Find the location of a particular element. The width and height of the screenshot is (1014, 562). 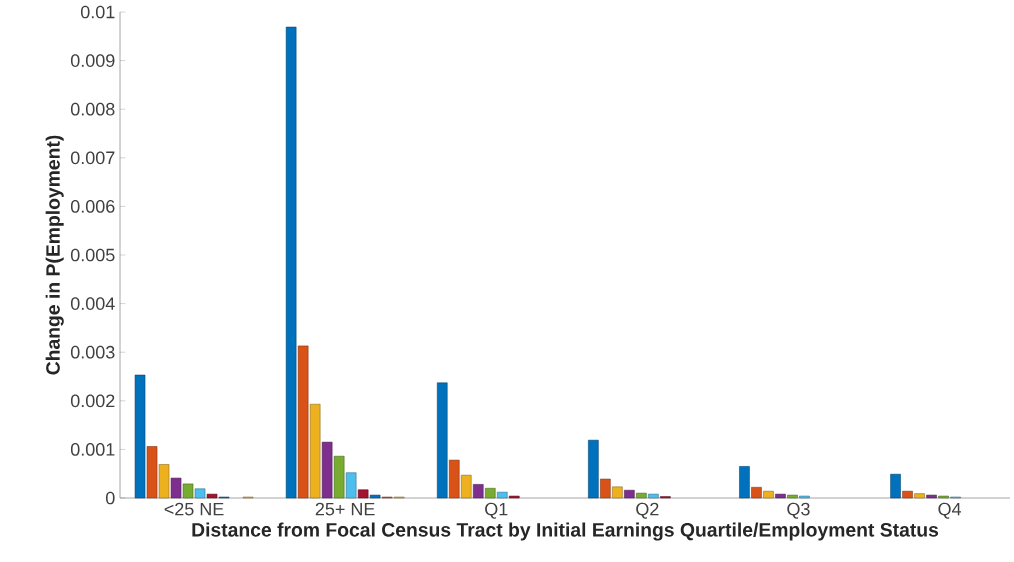

y-tick-label: 0.001 is located at coordinates (92, 449).